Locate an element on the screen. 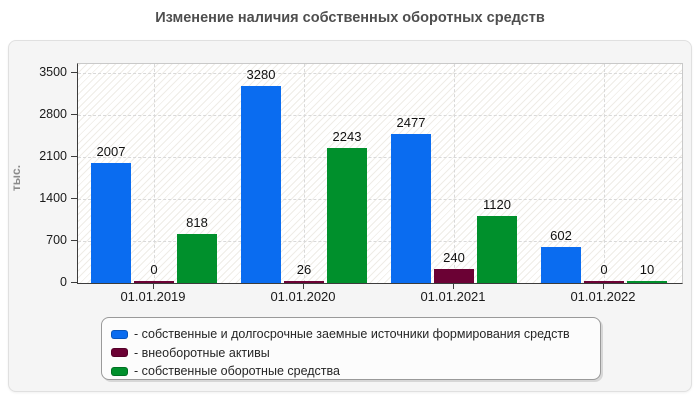 The image size is (700, 400). x-tick-label: 01.01.2019 is located at coordinates (153, 296).